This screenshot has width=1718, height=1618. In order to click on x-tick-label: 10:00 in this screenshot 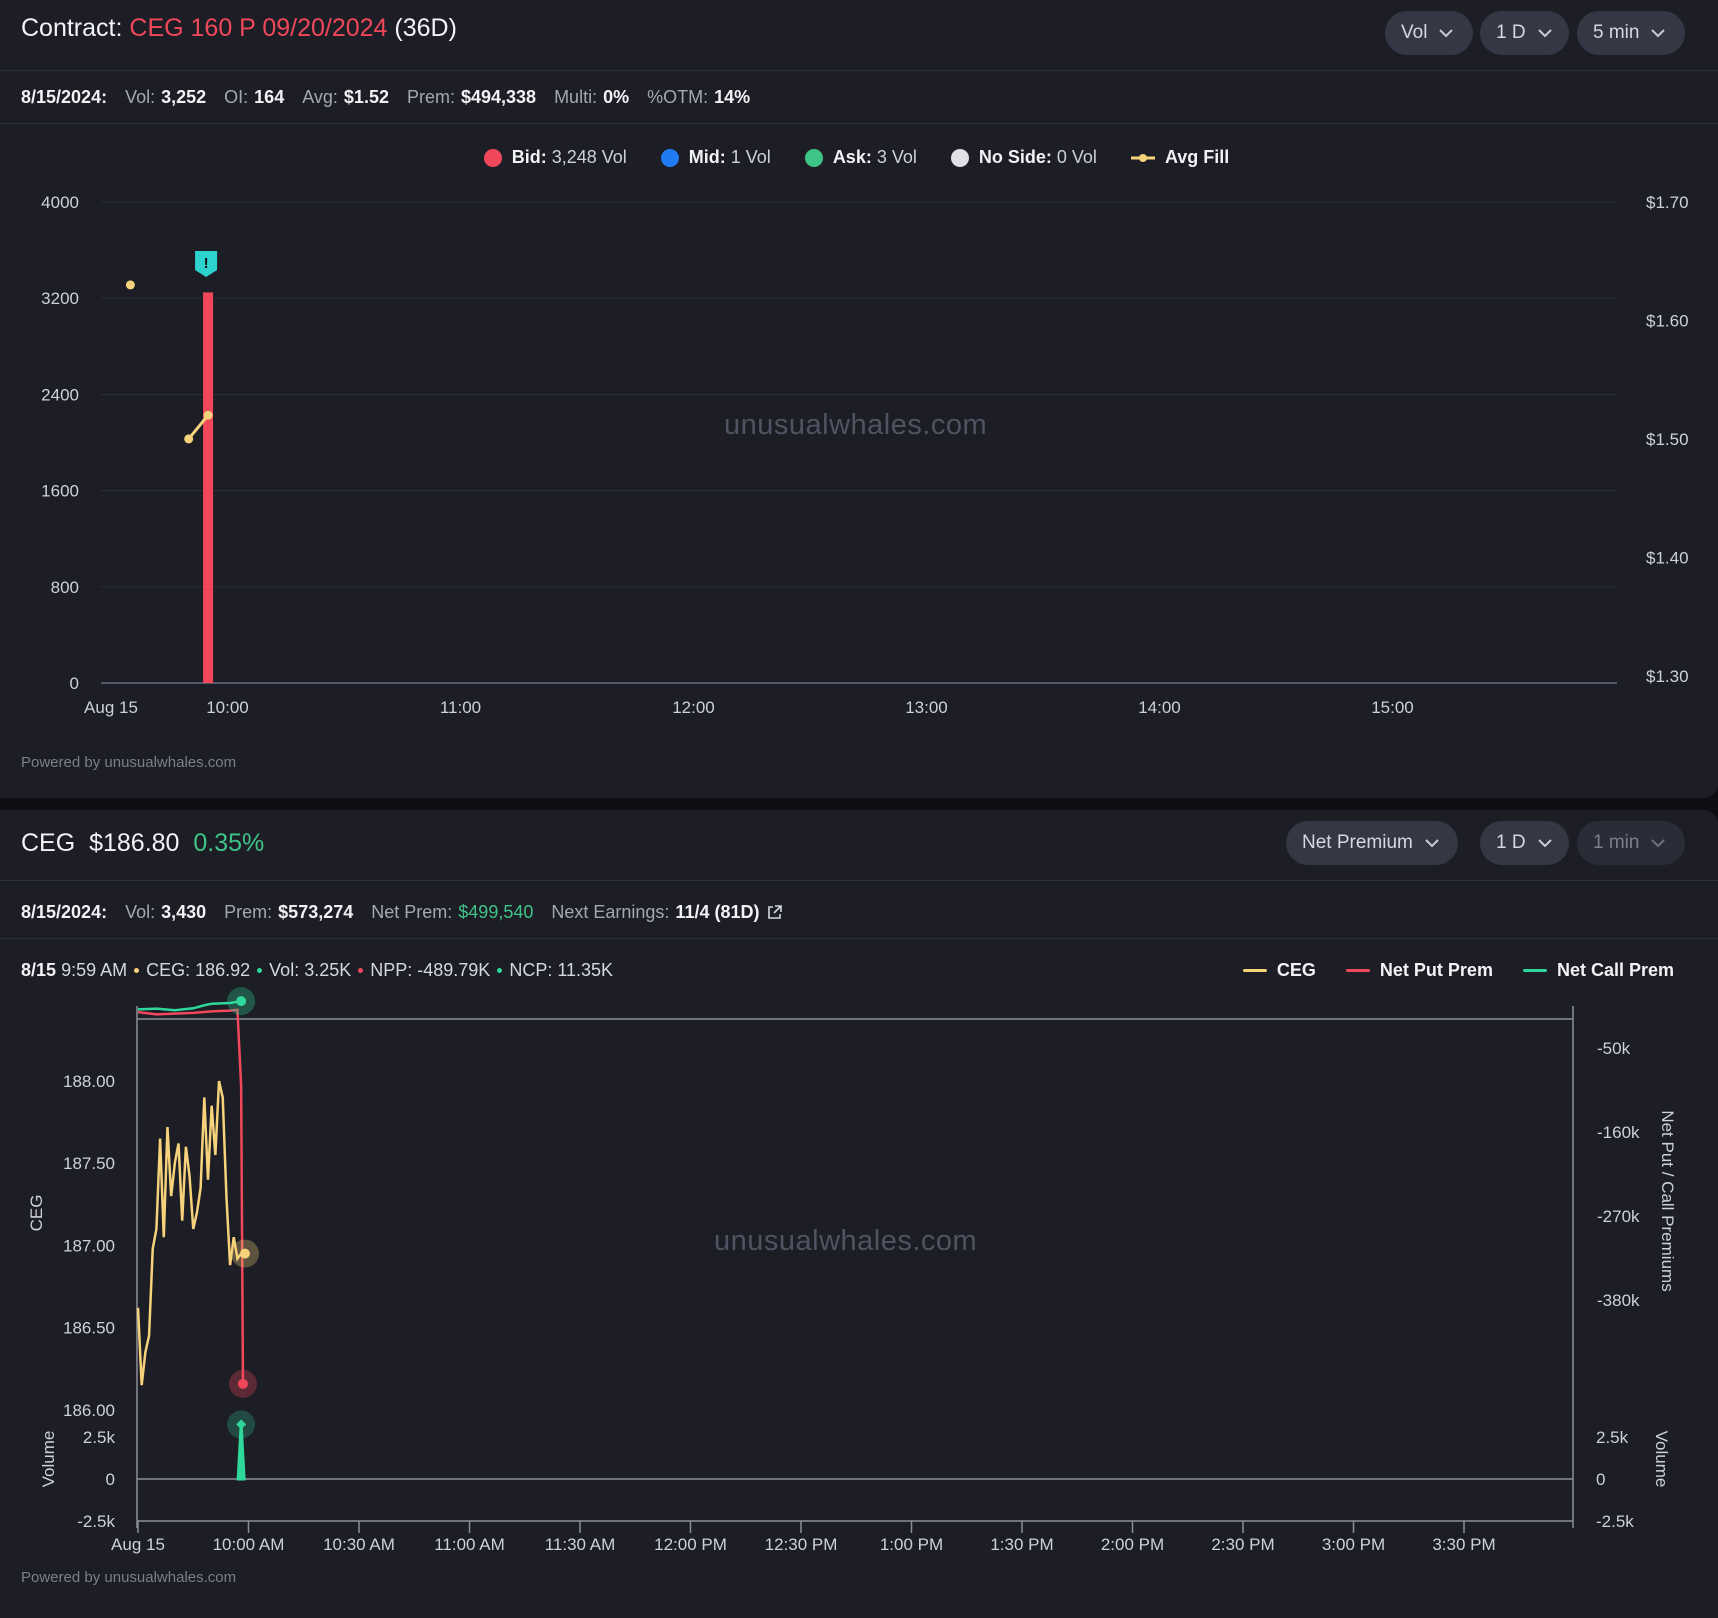, I will do `click(227, 707)`.